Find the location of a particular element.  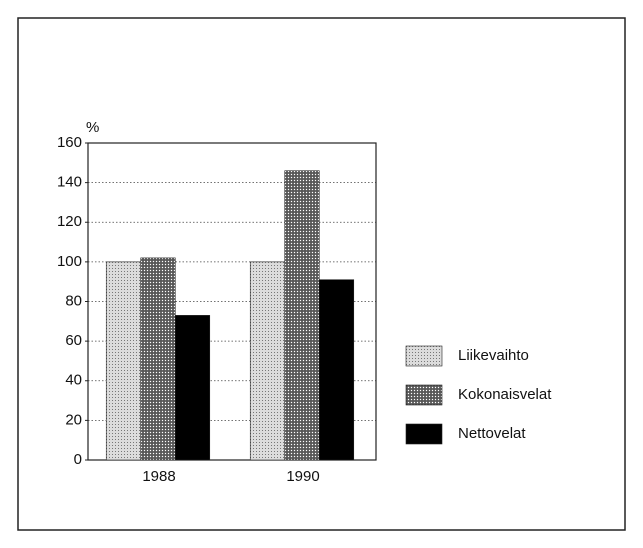

x-tick-label: 1990 is located at coordinates (302, 476).